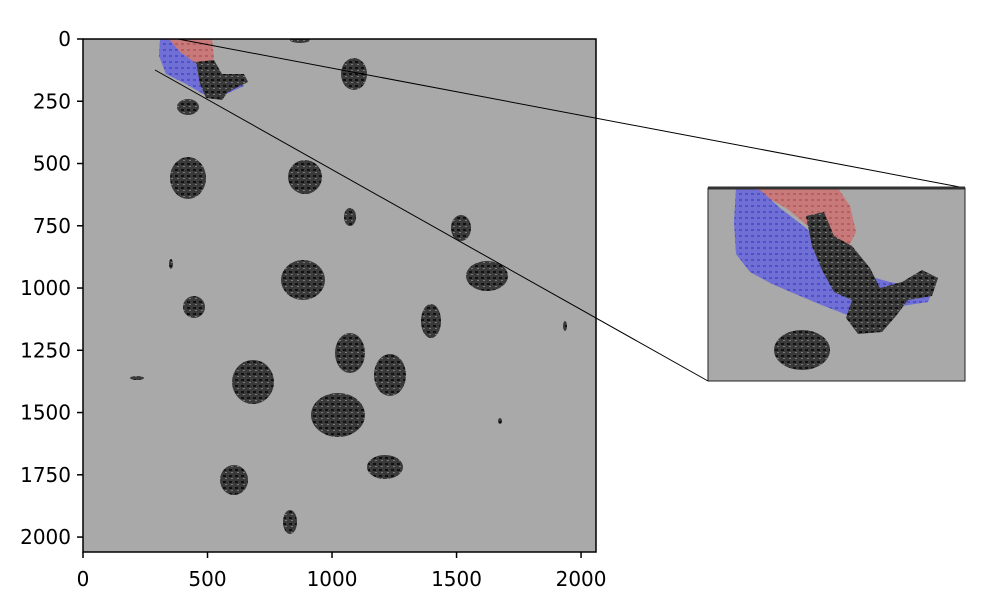 The width and height of the screenshot is (992, 616). I want to click on y-tick-label: 0, so click(64, 39).